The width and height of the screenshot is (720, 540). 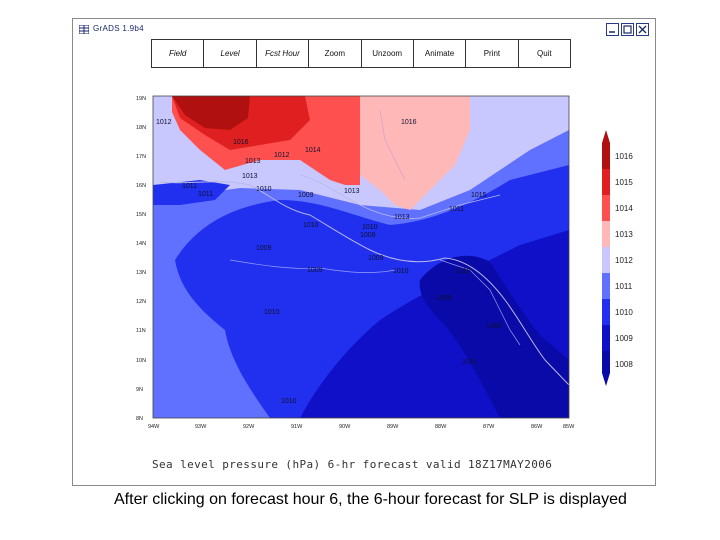 What do you see at coordinates (154, 427) in the screenshot?
I see `lon-tick: 94W` at bounding box center [154, 427].